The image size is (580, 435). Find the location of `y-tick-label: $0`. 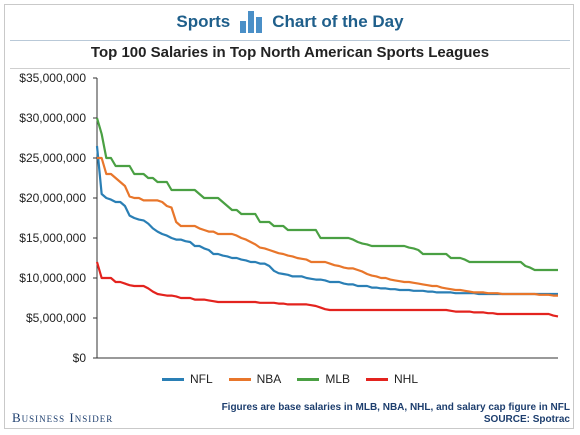

y-tick-label: $0 is located at coordinates (80, 358).